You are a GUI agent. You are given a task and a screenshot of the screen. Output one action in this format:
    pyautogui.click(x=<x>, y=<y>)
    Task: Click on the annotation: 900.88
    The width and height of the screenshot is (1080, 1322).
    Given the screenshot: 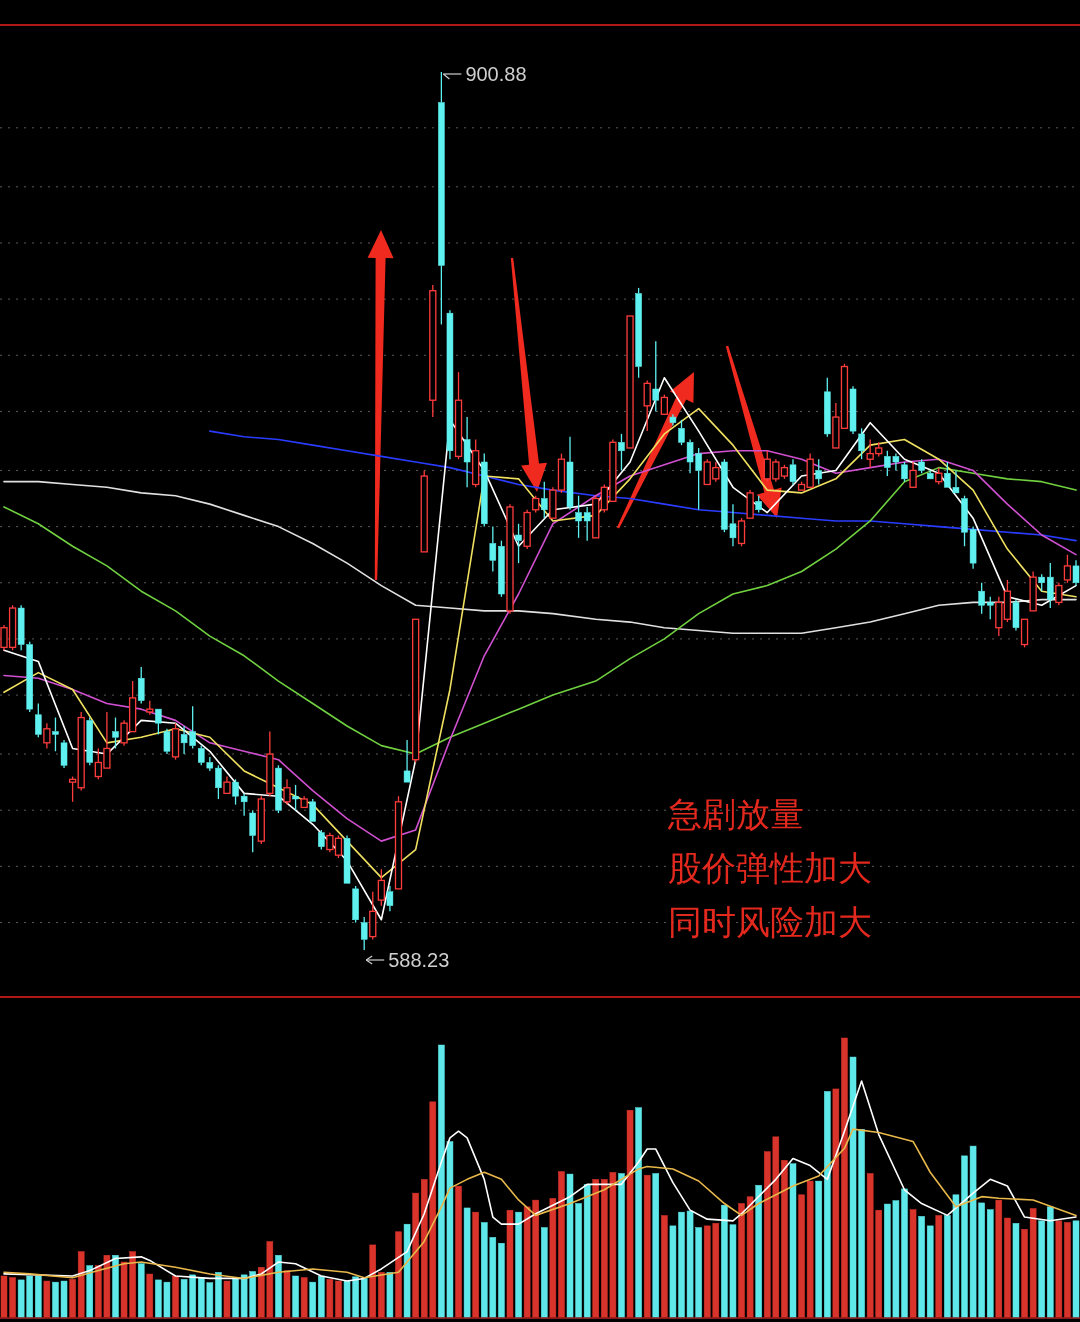 What is the action you would take?
    pyautogui.click(x=496, y=74)
    